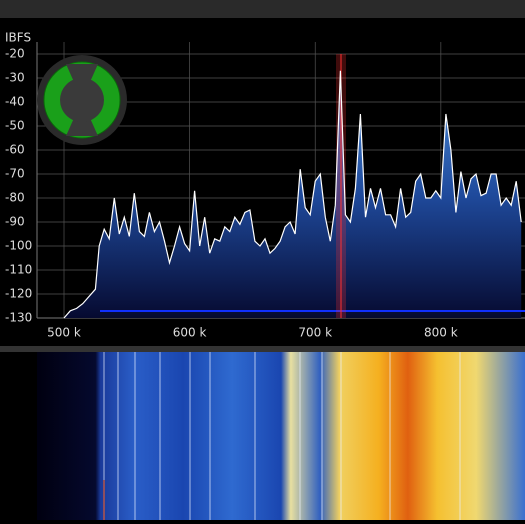 This screenshot has height=524, width=525. Describe the element at coordinates (315, 333) in the screenshot. I see `x-tick-label: 700 k` at that location.